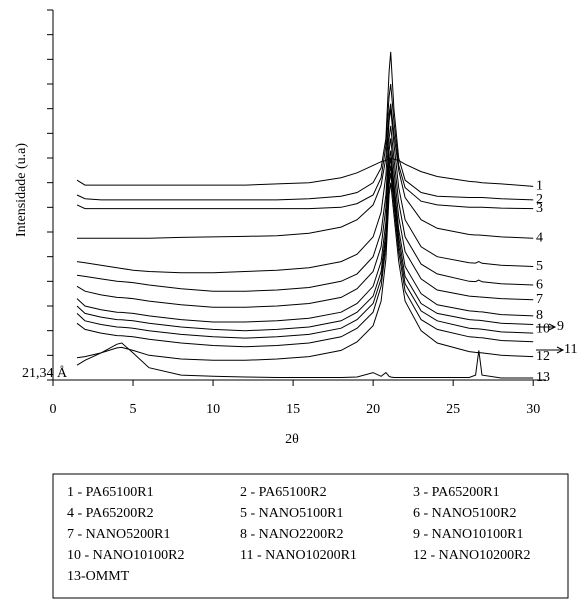 Image resolution: width=584 pixels, height=601 pixels. Describe the element at coordinates (133, 409) in the screenshot. I see `x-tick-label: 5` at that location.